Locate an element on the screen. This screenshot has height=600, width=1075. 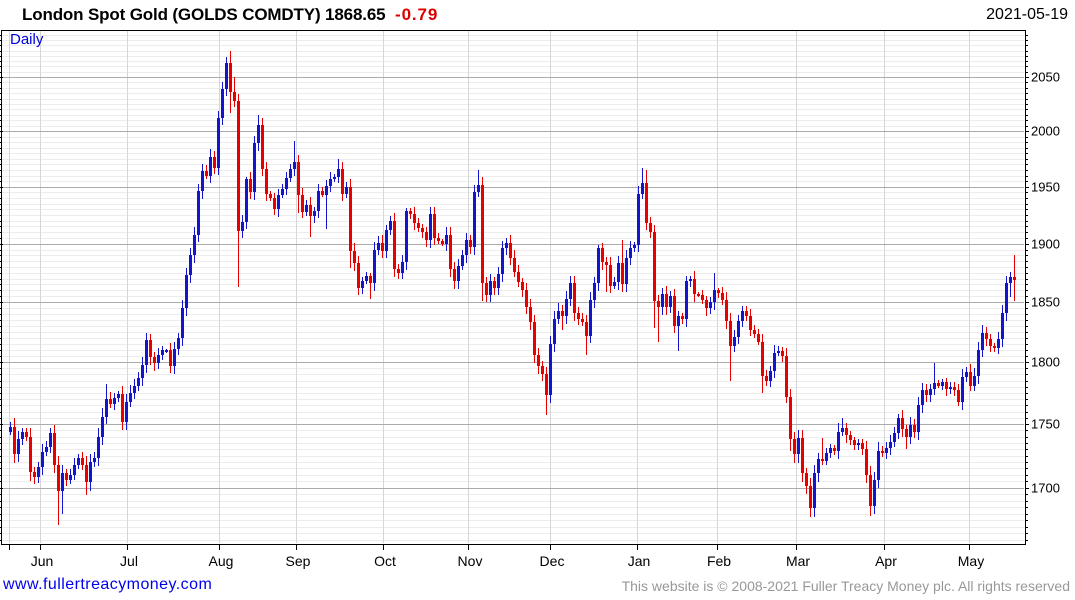
svg-text: May is located at coordinates (971, 561).